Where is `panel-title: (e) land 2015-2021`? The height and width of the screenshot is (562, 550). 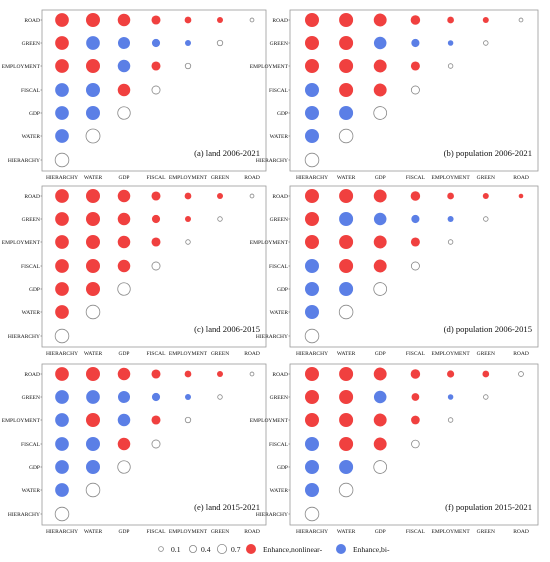
panel-title: (e) land 2015-2021 is located at coordinates (227, 507).